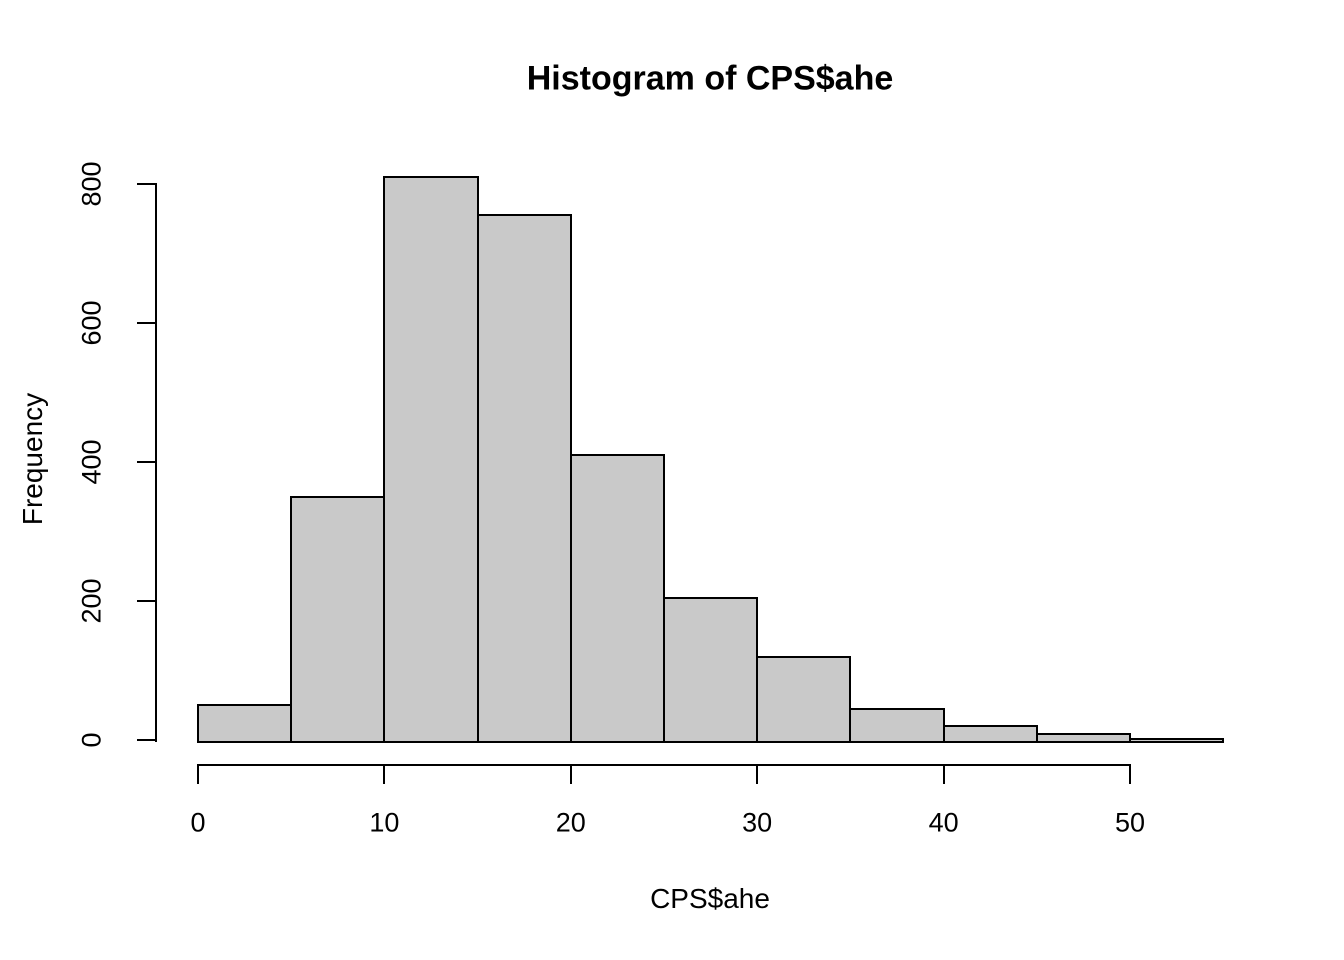 Image resolution: width=1344 pixels, height=960 pixels. What do you see at coordinates (943, 822) in the screenshot?
I see `x-tick-label: 40` at bounding box center [943, 822].